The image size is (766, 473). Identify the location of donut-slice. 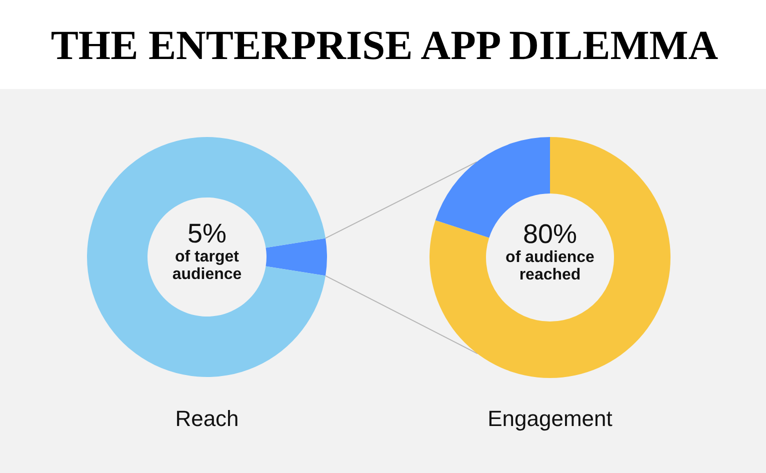
(296, 257).